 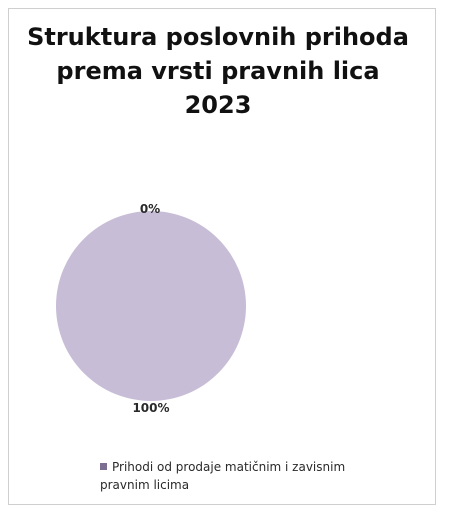 What do you see at coordinates (150, 209) in the screenshot?
I see `data-label-zero: 0%` at bounding box center [150, 209].